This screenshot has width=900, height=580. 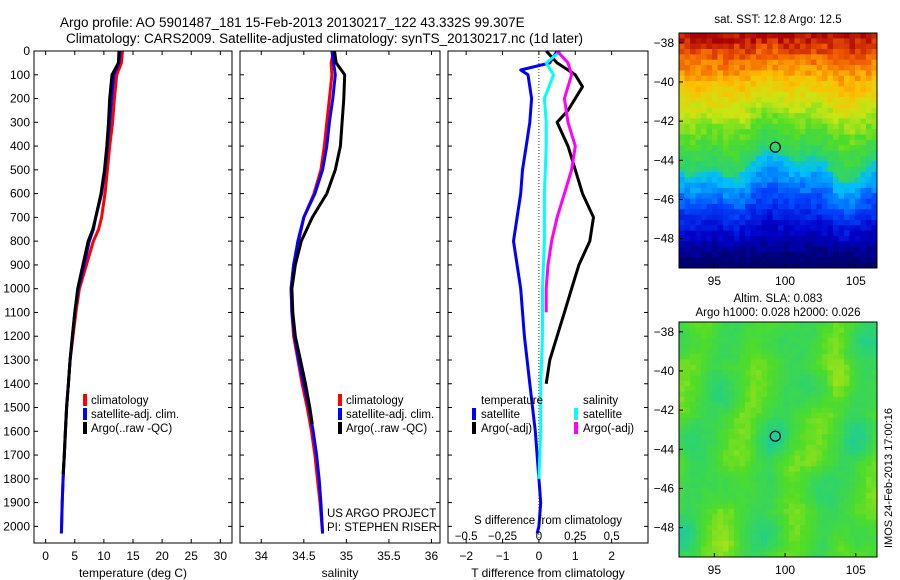 I want to click on series-line-argo-raw-qc, so click(x=318, y=237).